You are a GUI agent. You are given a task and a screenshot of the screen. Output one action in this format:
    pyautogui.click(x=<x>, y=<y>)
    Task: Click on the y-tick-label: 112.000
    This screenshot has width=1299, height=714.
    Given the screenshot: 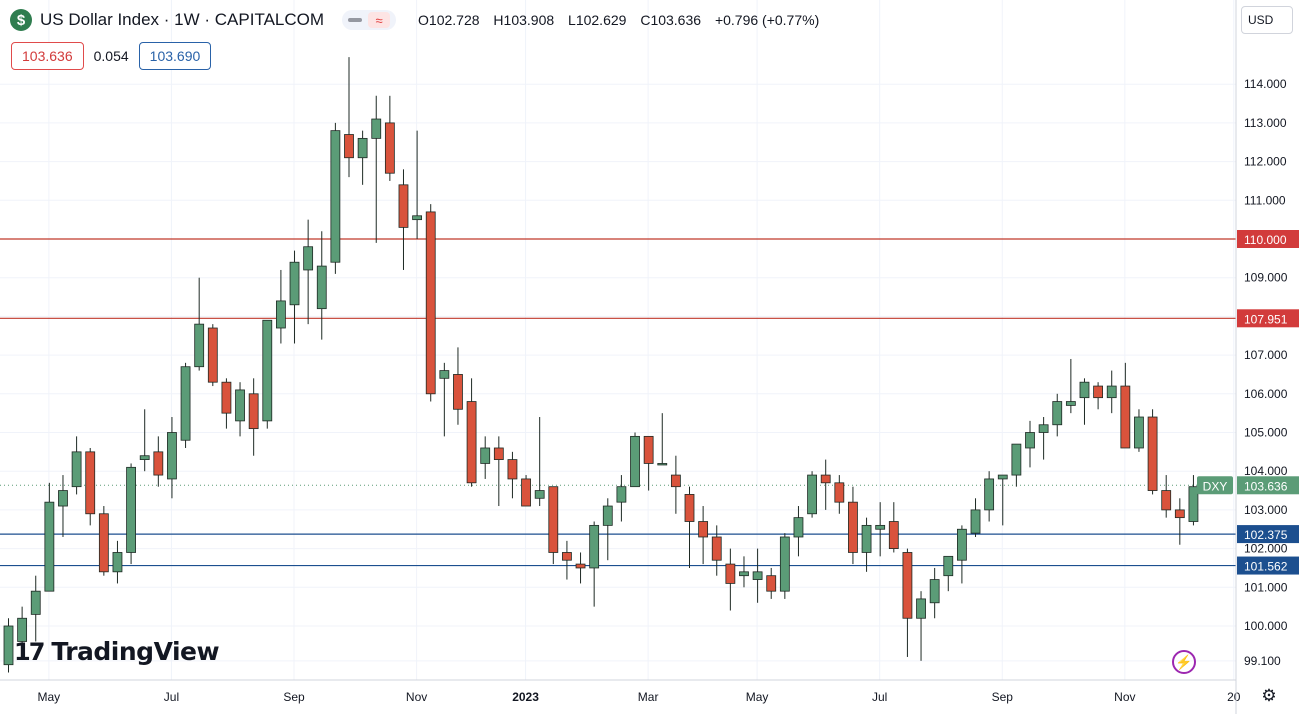 What is the action you would take?
    pyautogui.click(x=1265, y=162)
    